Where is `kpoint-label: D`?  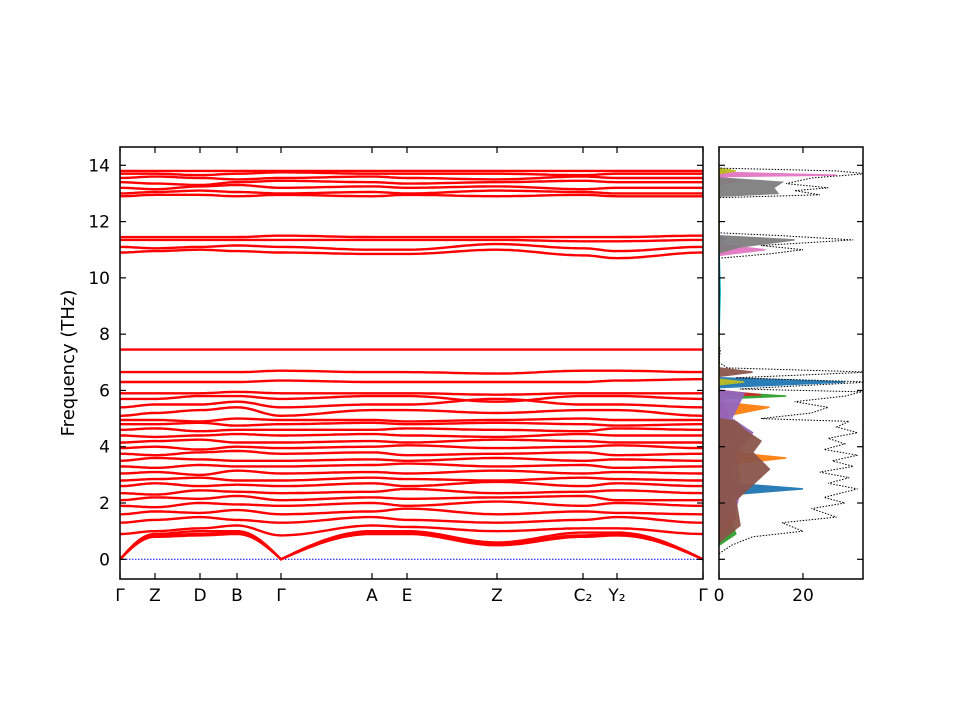 kpoint-label: D is located at coordinates (199, 596).